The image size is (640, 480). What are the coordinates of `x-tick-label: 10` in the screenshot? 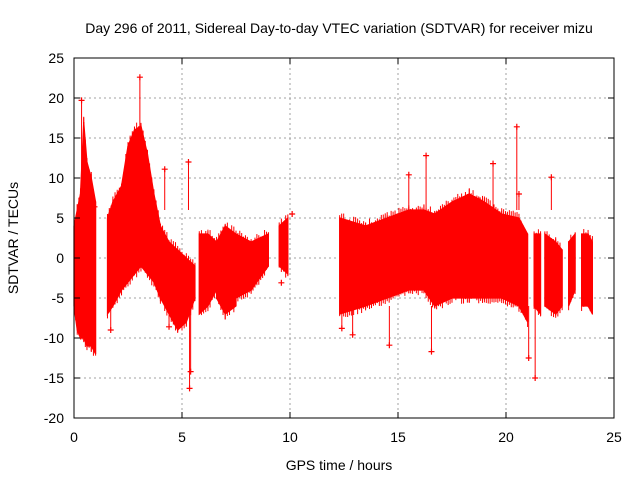 It's located at (290, 437).